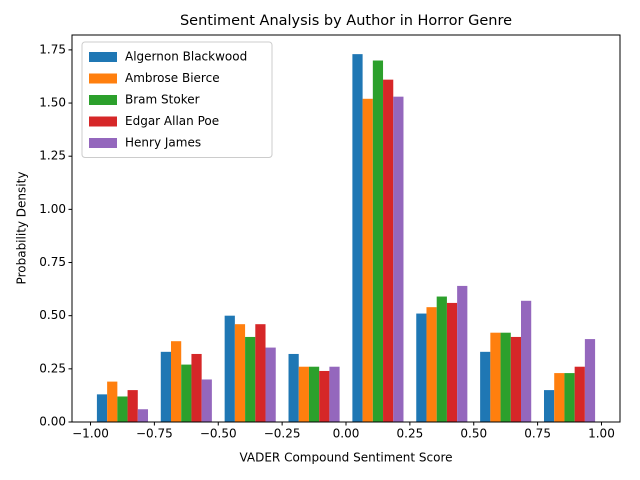 The height and width of the screenshot is (480, 640). Describe the element at coordinates (172, 78) in the screenshot. I see `legend-label: Ambrose Bierce` at that location.